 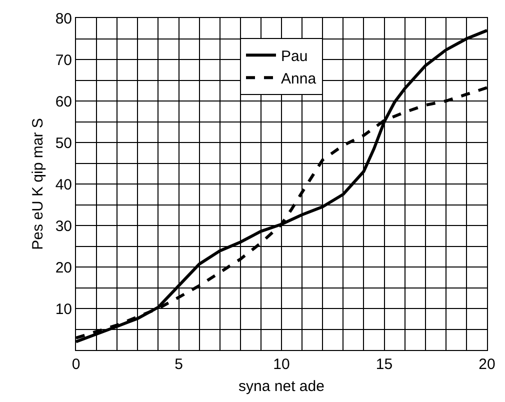 I want to click on y-tick-label: 50, so click(x=63, y=143).